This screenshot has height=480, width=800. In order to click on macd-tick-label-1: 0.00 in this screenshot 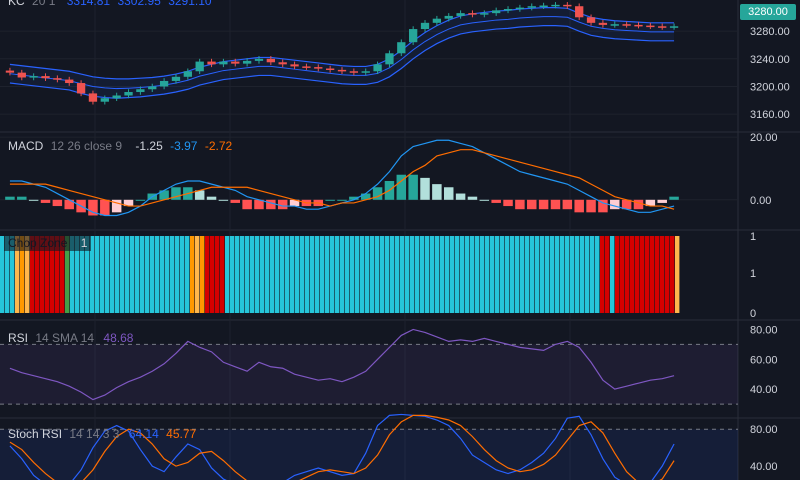, I will do `click(760, 201)`.